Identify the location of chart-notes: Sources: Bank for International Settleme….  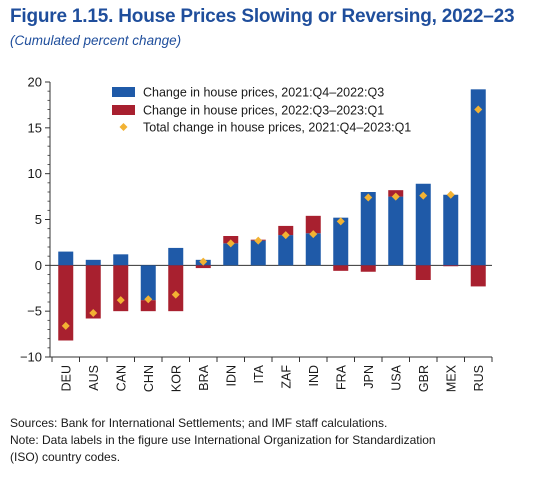
(270, 440).